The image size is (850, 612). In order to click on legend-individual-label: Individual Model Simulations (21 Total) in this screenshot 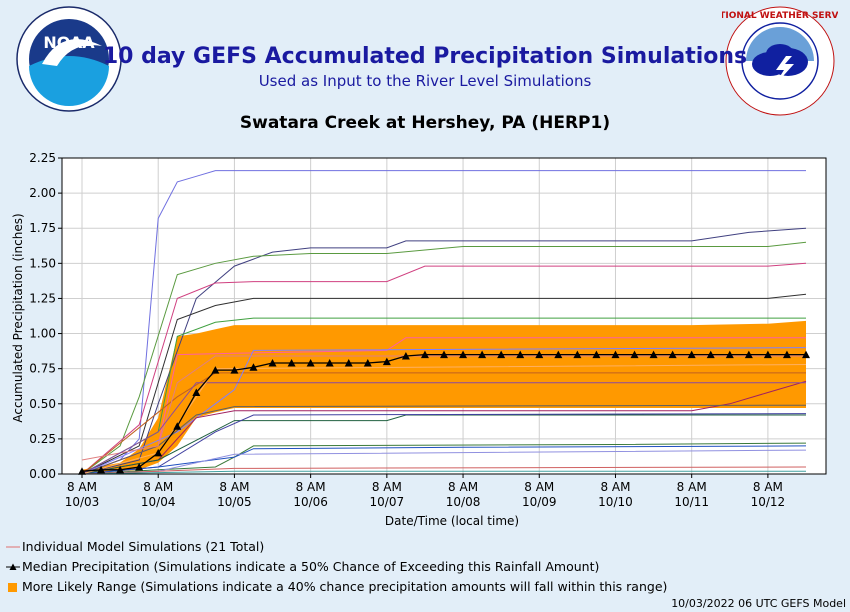, I will do `click(143, 546)`.